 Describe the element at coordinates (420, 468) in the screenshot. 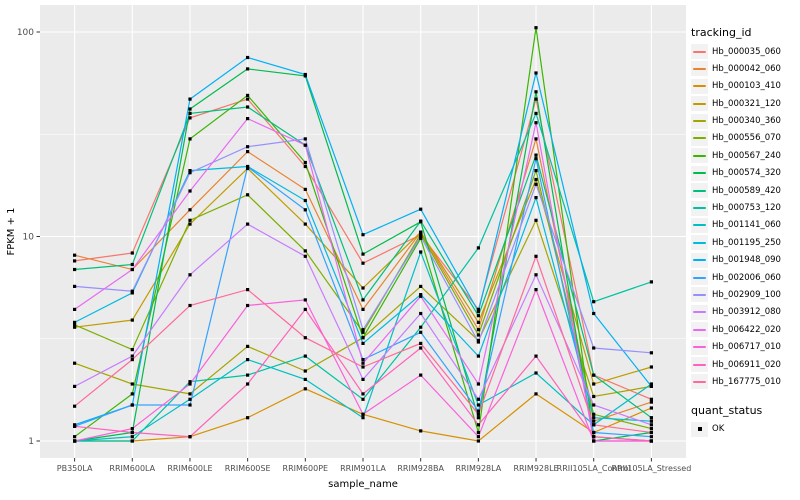

I see `x-tick-label: RRIM928BA` at that location.